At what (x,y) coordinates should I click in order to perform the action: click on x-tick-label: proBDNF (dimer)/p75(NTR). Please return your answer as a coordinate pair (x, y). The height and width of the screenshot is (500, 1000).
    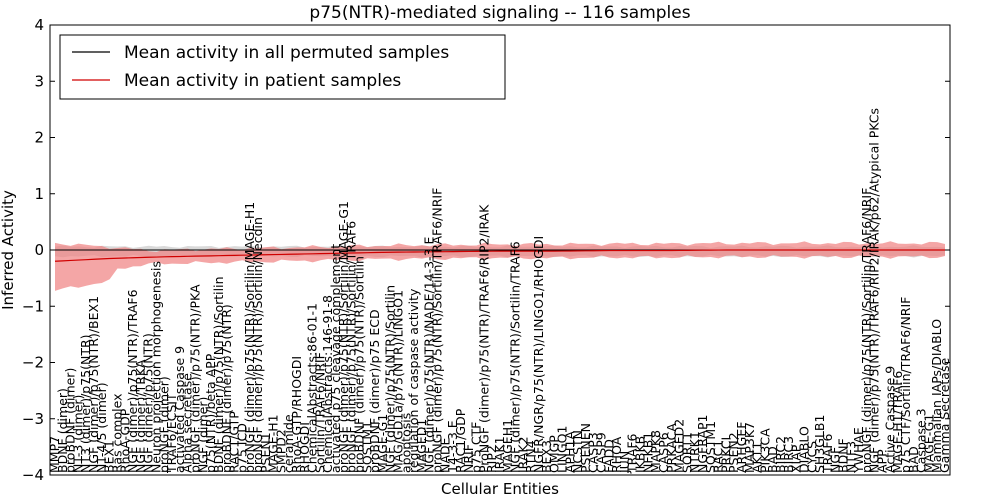
    Looking at the image, I should click on (226, 388).